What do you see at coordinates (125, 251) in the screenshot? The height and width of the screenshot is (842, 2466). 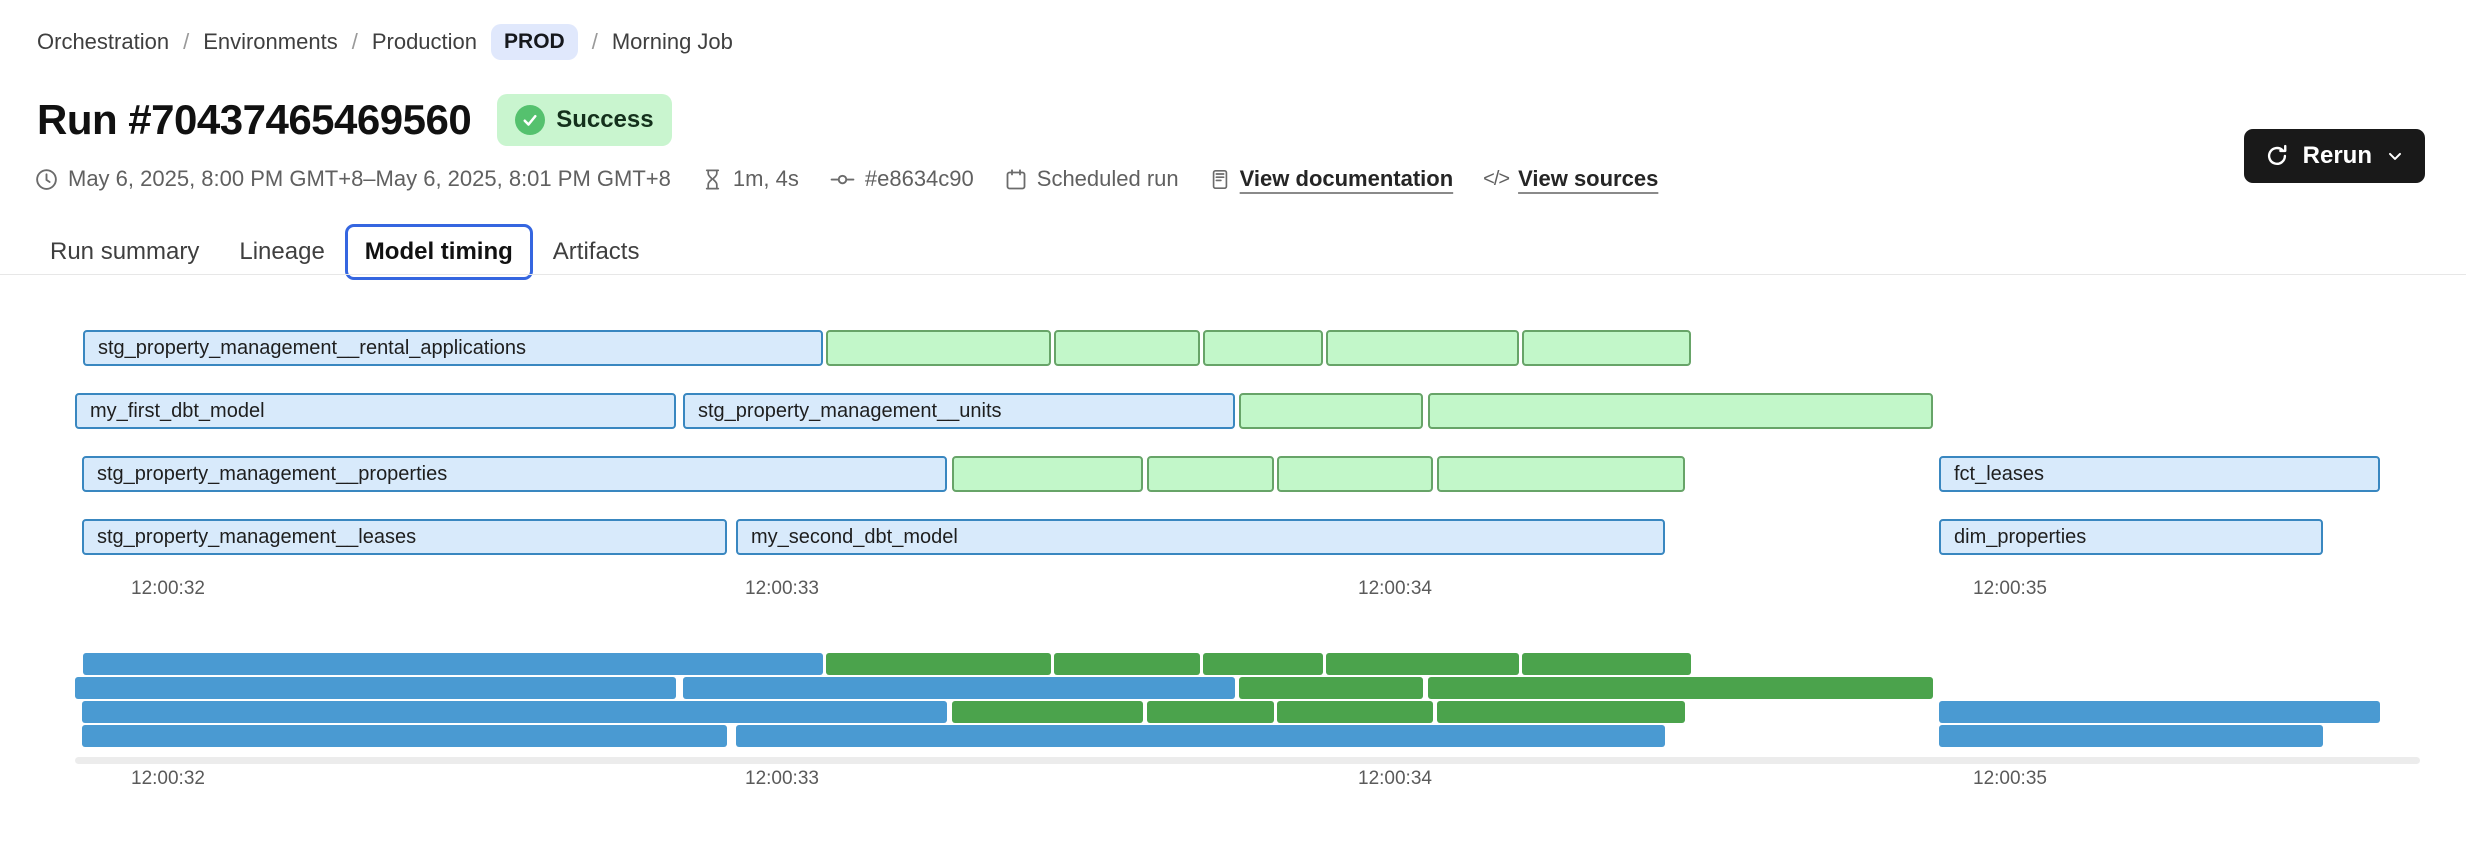 I see `tab-run-summary: Run summary` at bounding box center [125, 251].